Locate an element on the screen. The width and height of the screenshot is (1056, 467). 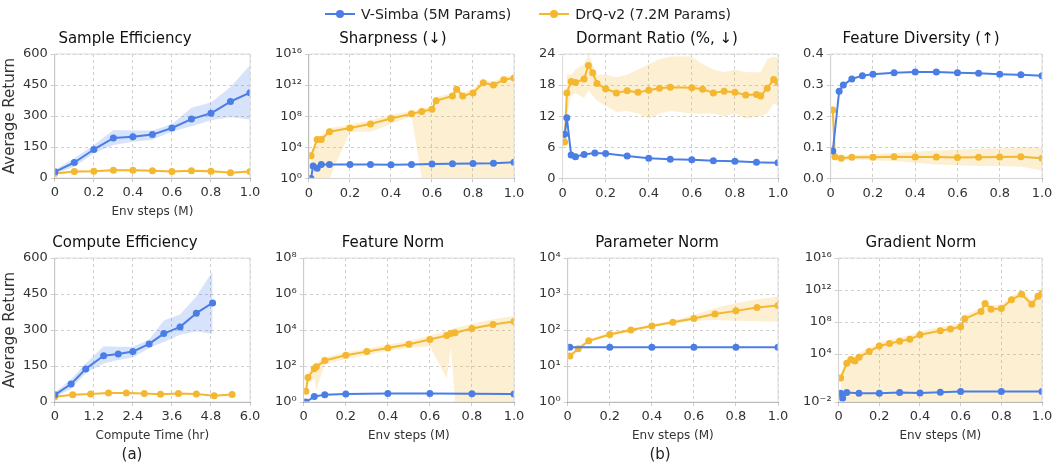
text: (b) is located at coordinates (660, 454).